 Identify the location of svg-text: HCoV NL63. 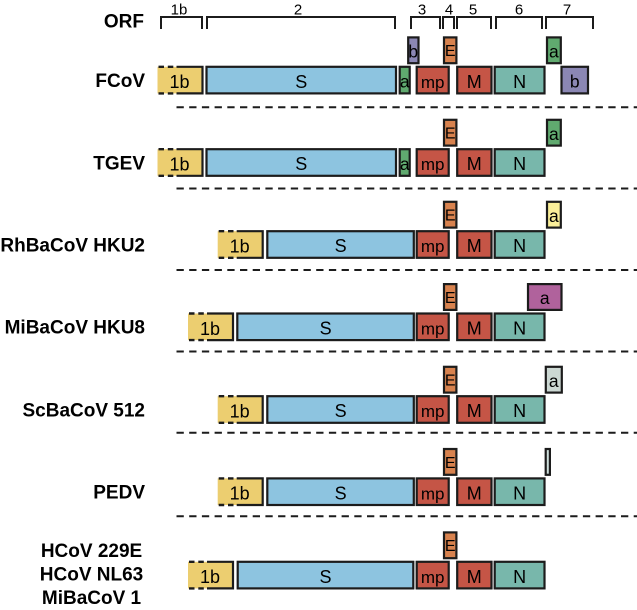
(91, 575).